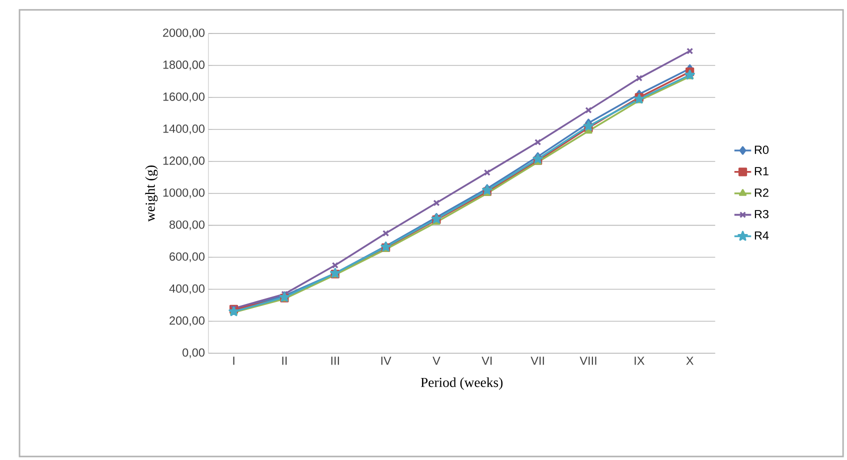 This screenshot has width=847, height=460. Describe the element at coordinates (184, 97) in the screenshot. I see `y-tick-label: 1600,00` at that location.